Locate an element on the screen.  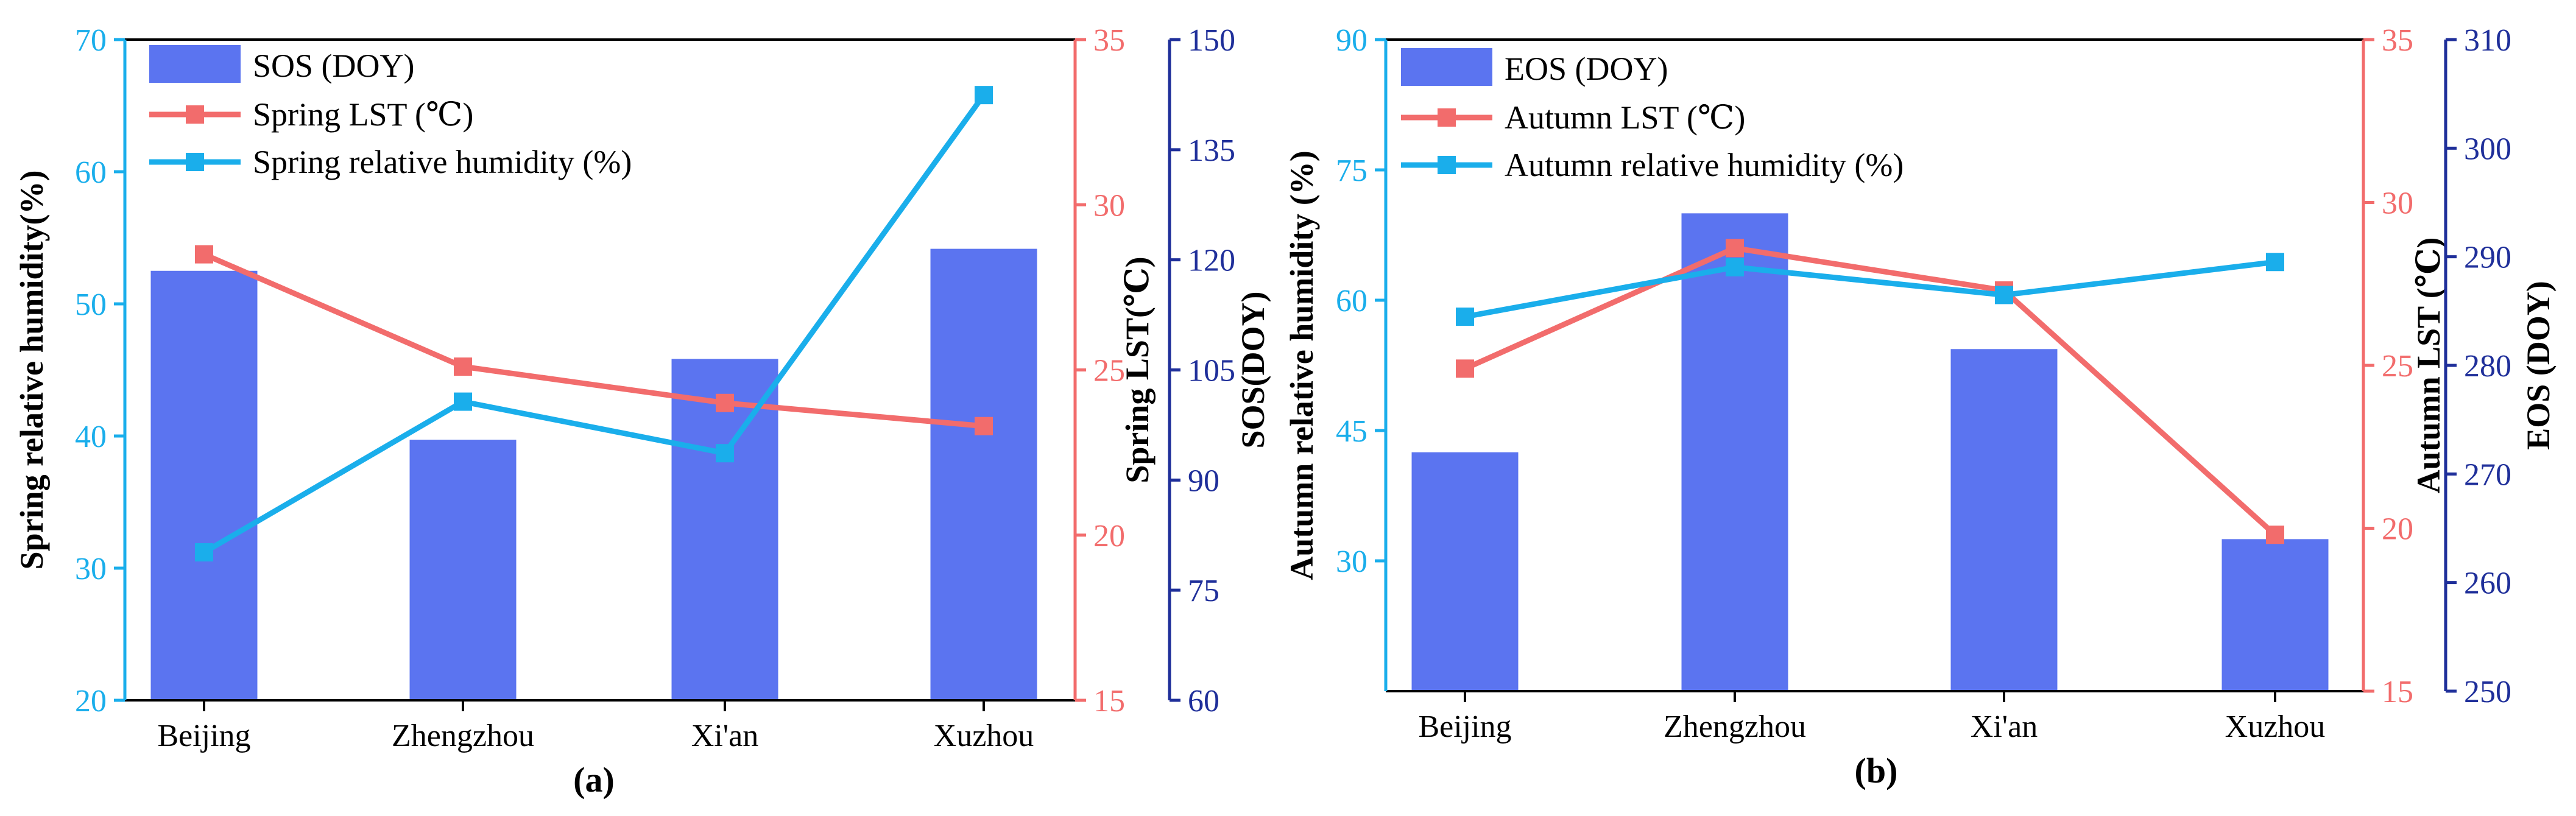
doy-tick-label: 270 is located at coordinates (2487, 474).